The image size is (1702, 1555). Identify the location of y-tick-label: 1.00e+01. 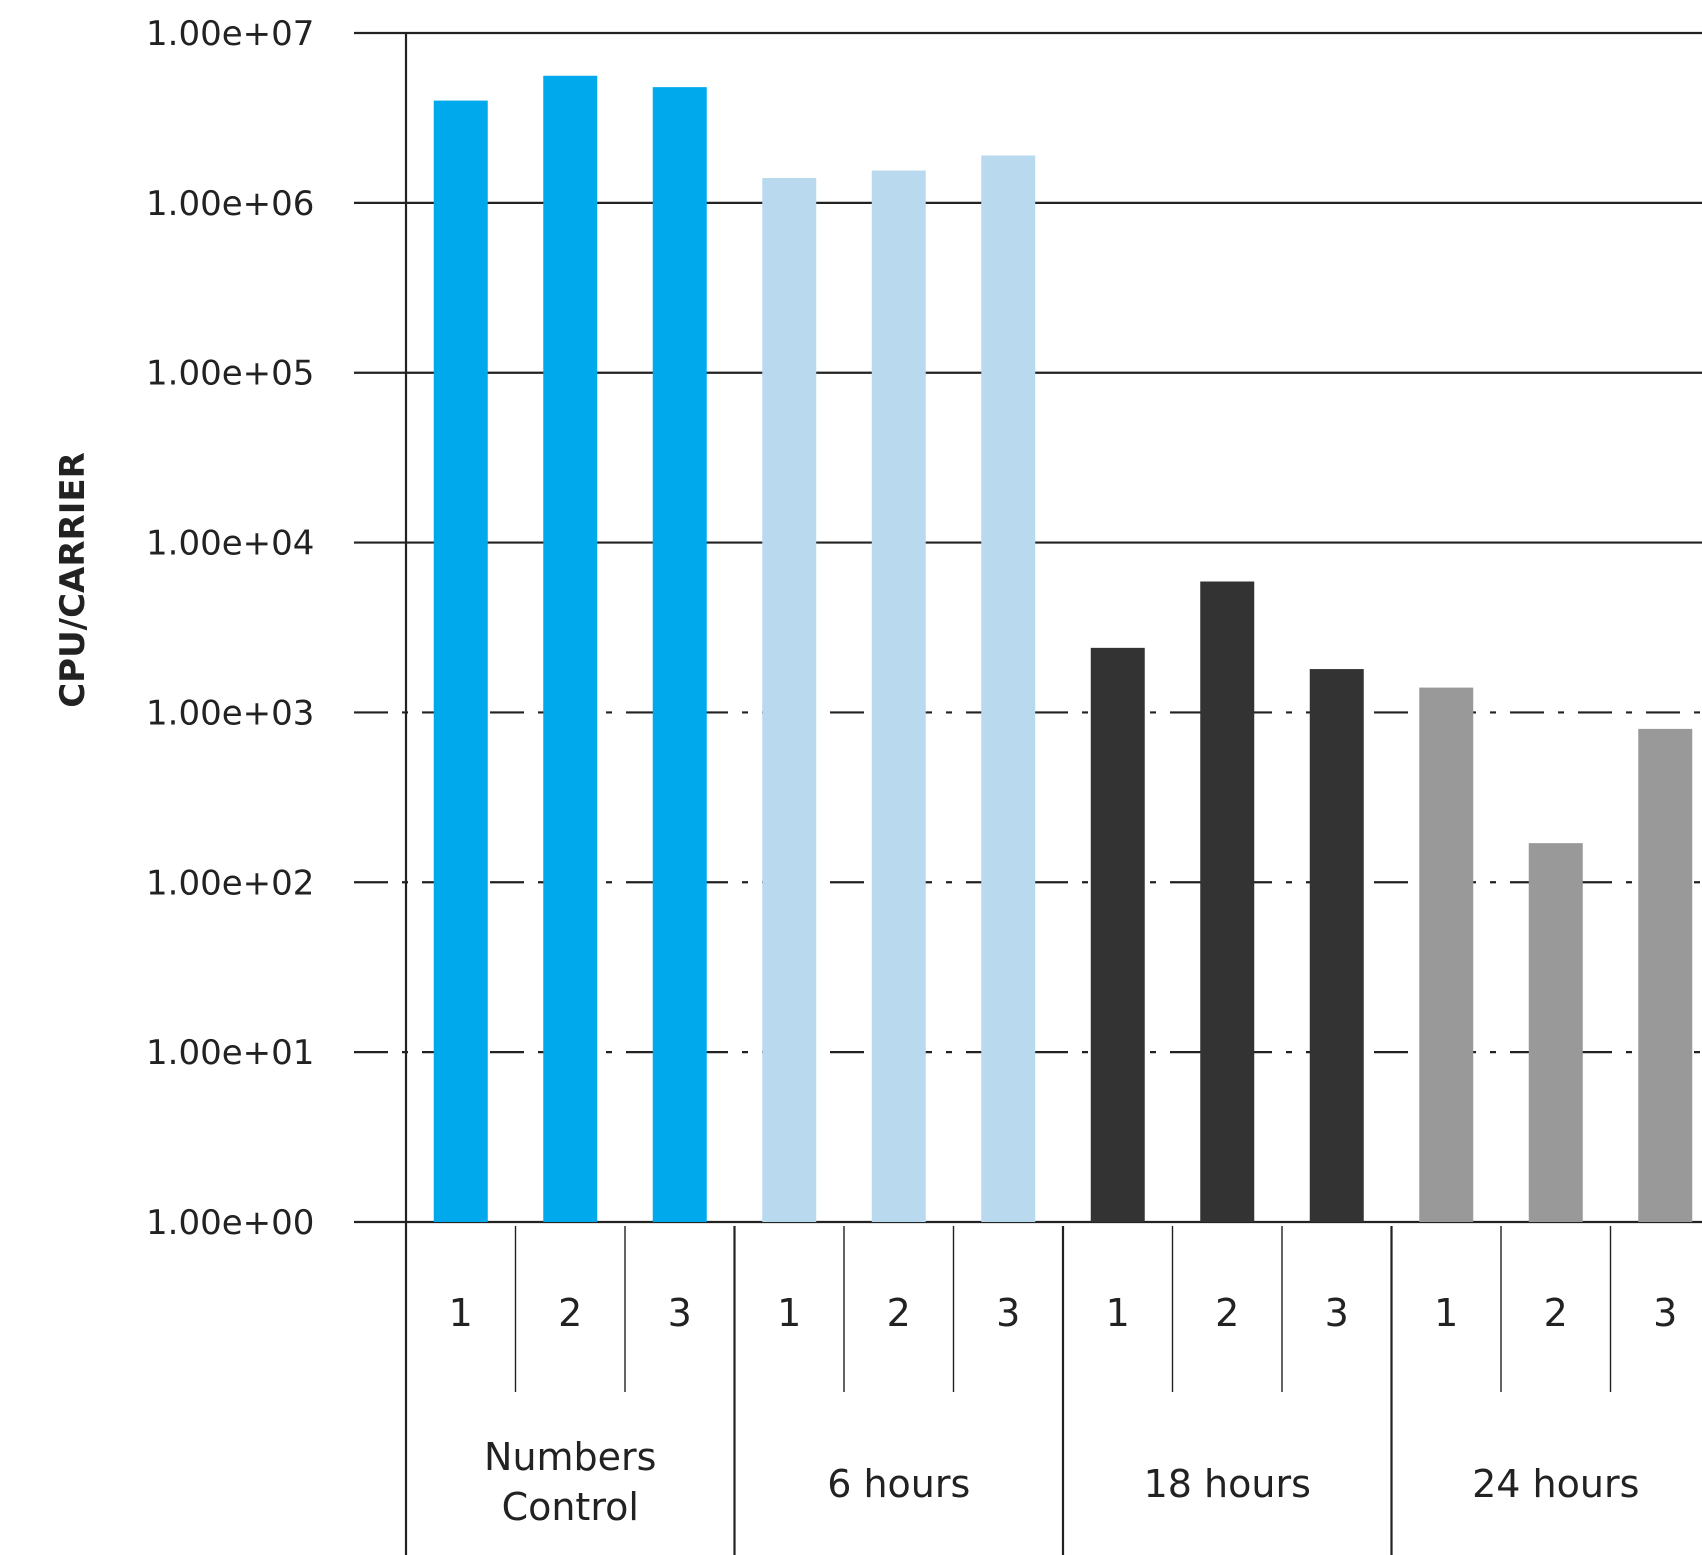
(230, 1053).